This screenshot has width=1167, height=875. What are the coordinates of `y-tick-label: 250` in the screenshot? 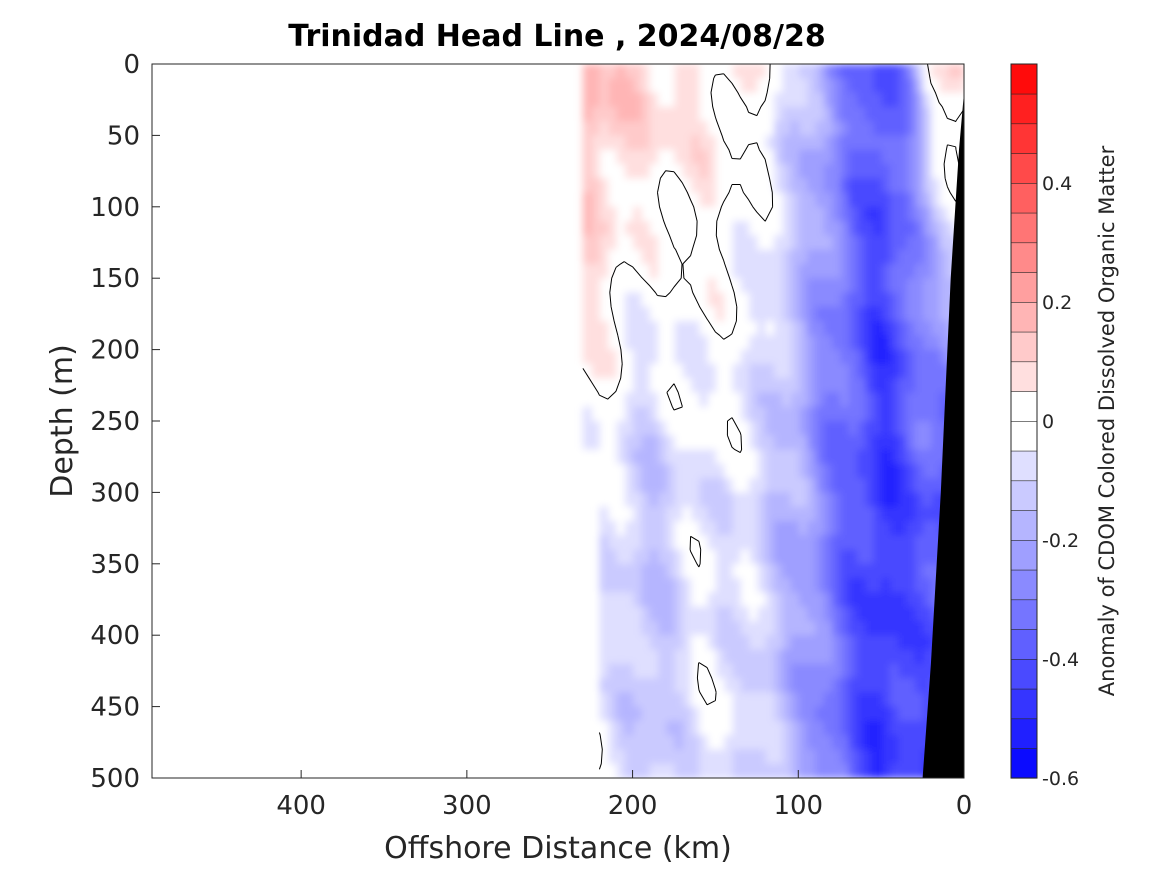 It's located at (115, 422).